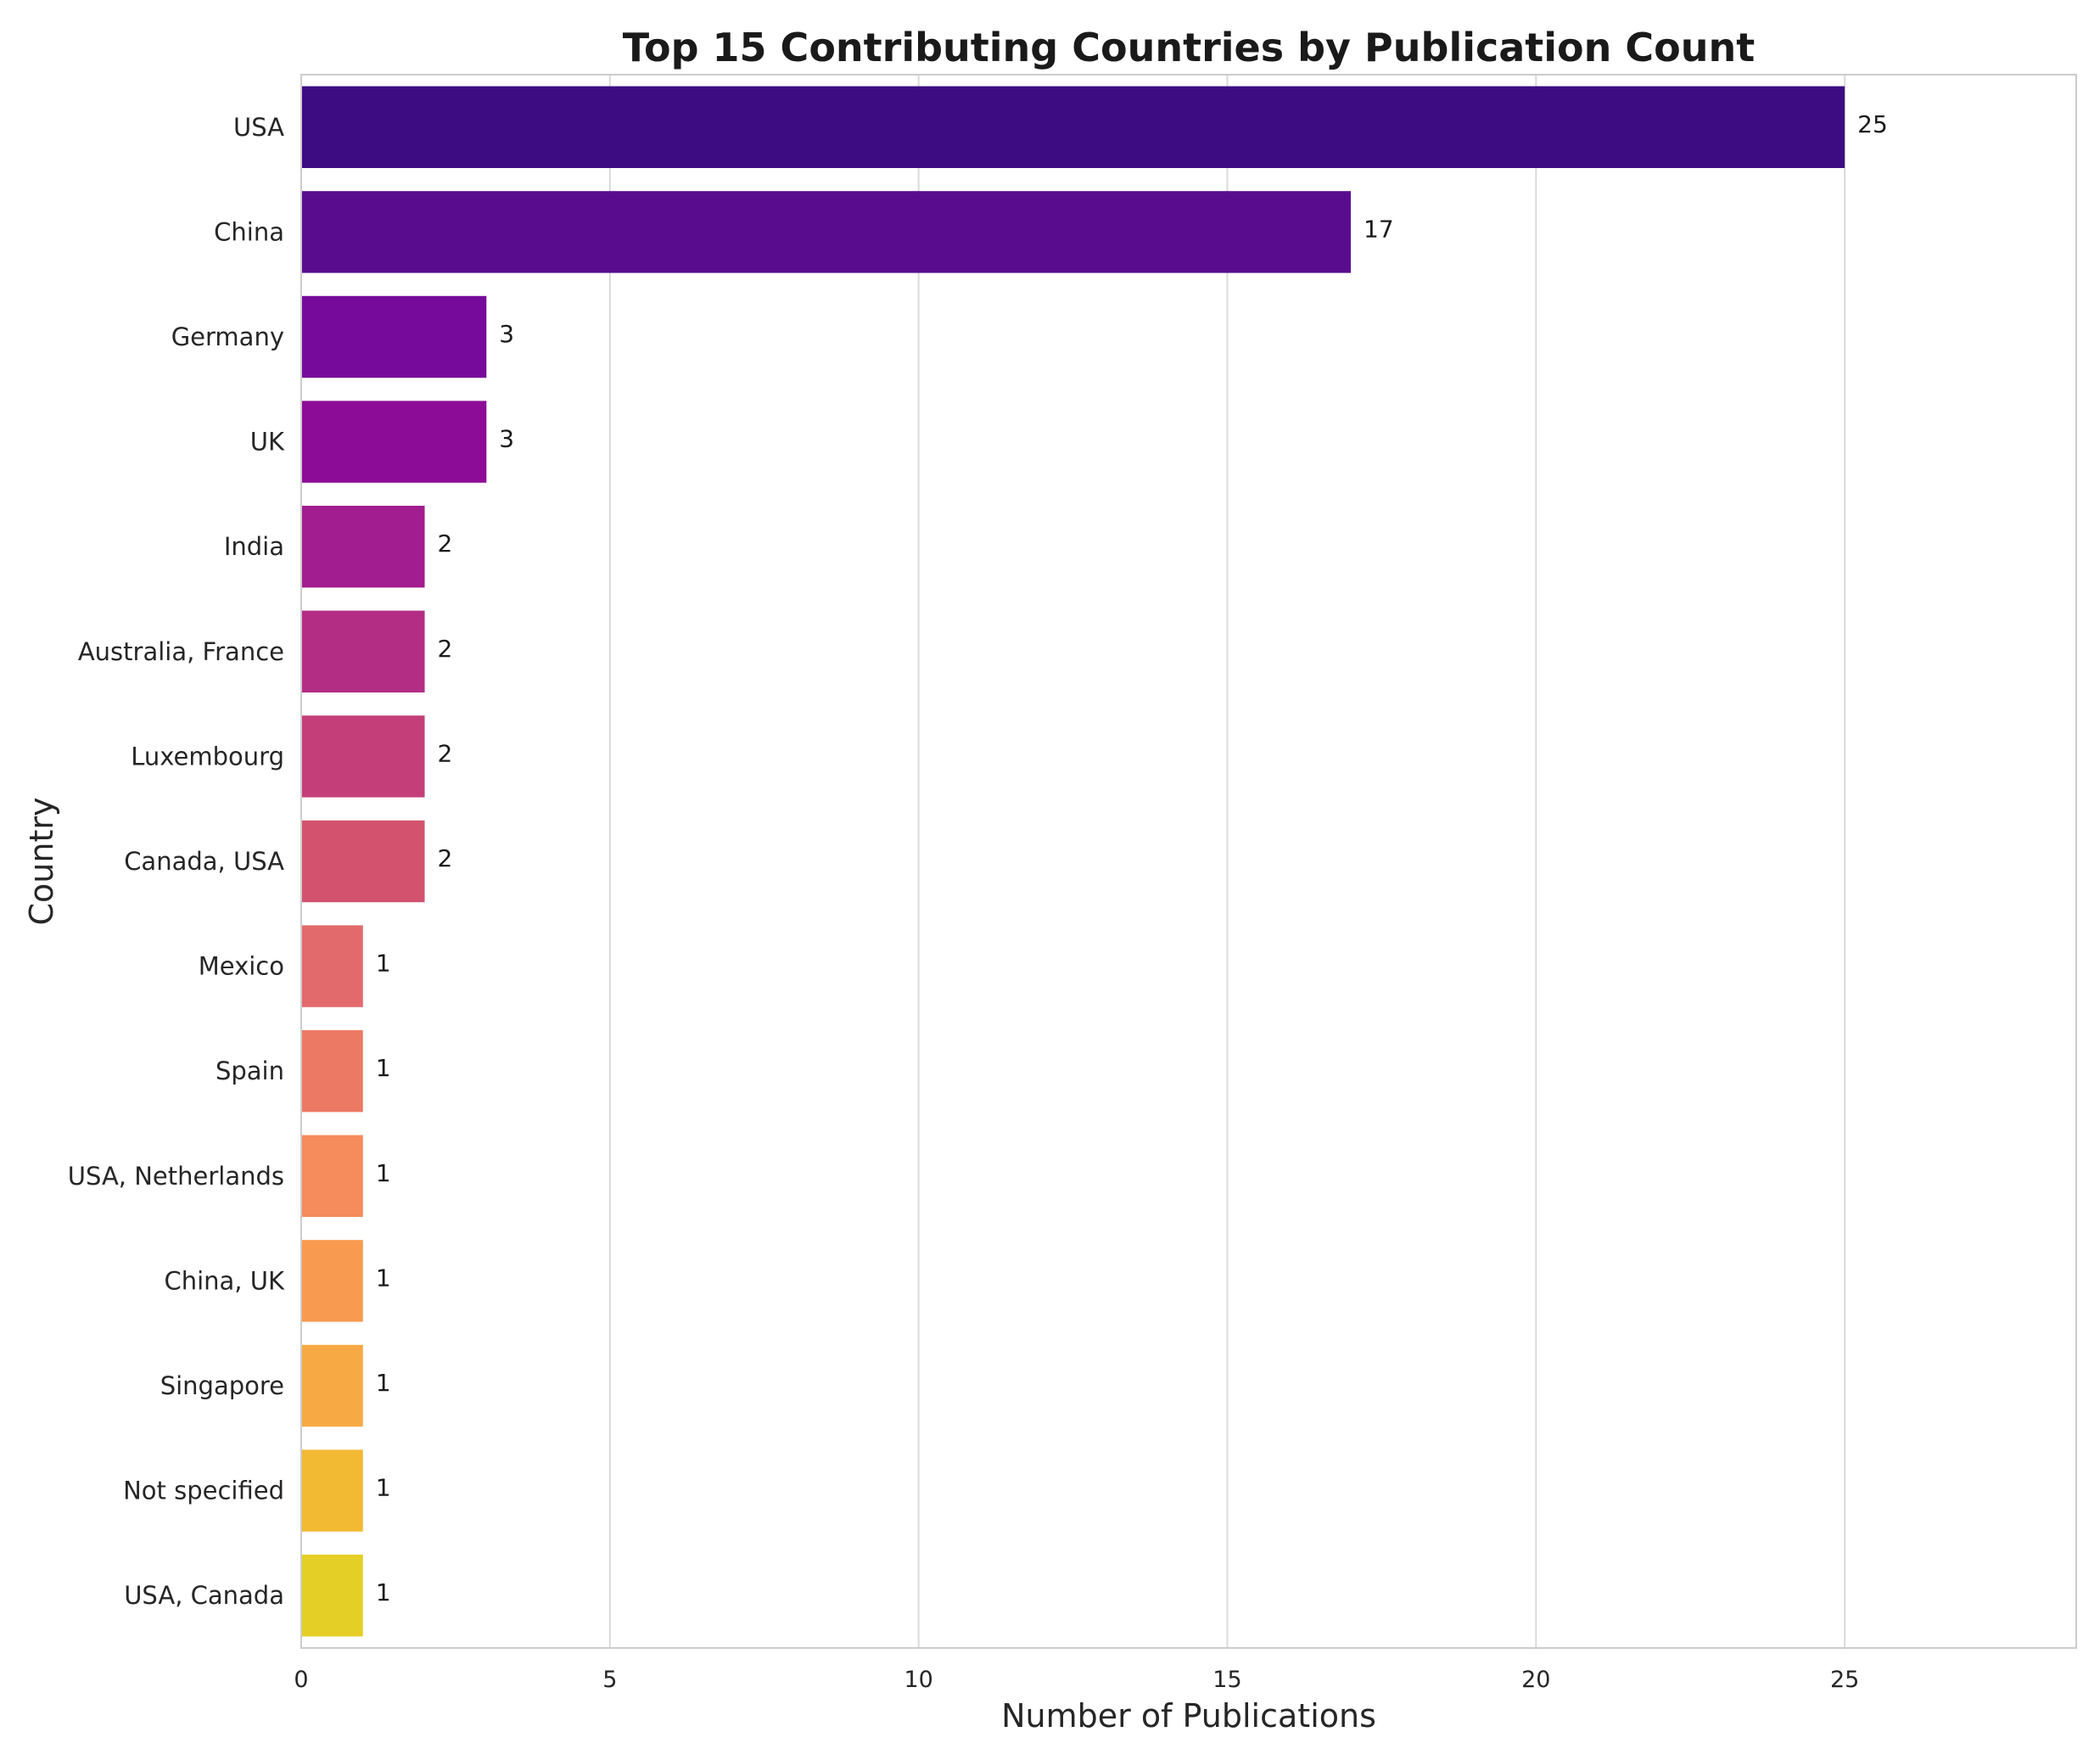 This screenshot has width=2100, height=1760. What do you see at coordinates (204, 862) in the screenshot?
I see `y-tick-label: Canada, USA` at bounding box center [204, 862].